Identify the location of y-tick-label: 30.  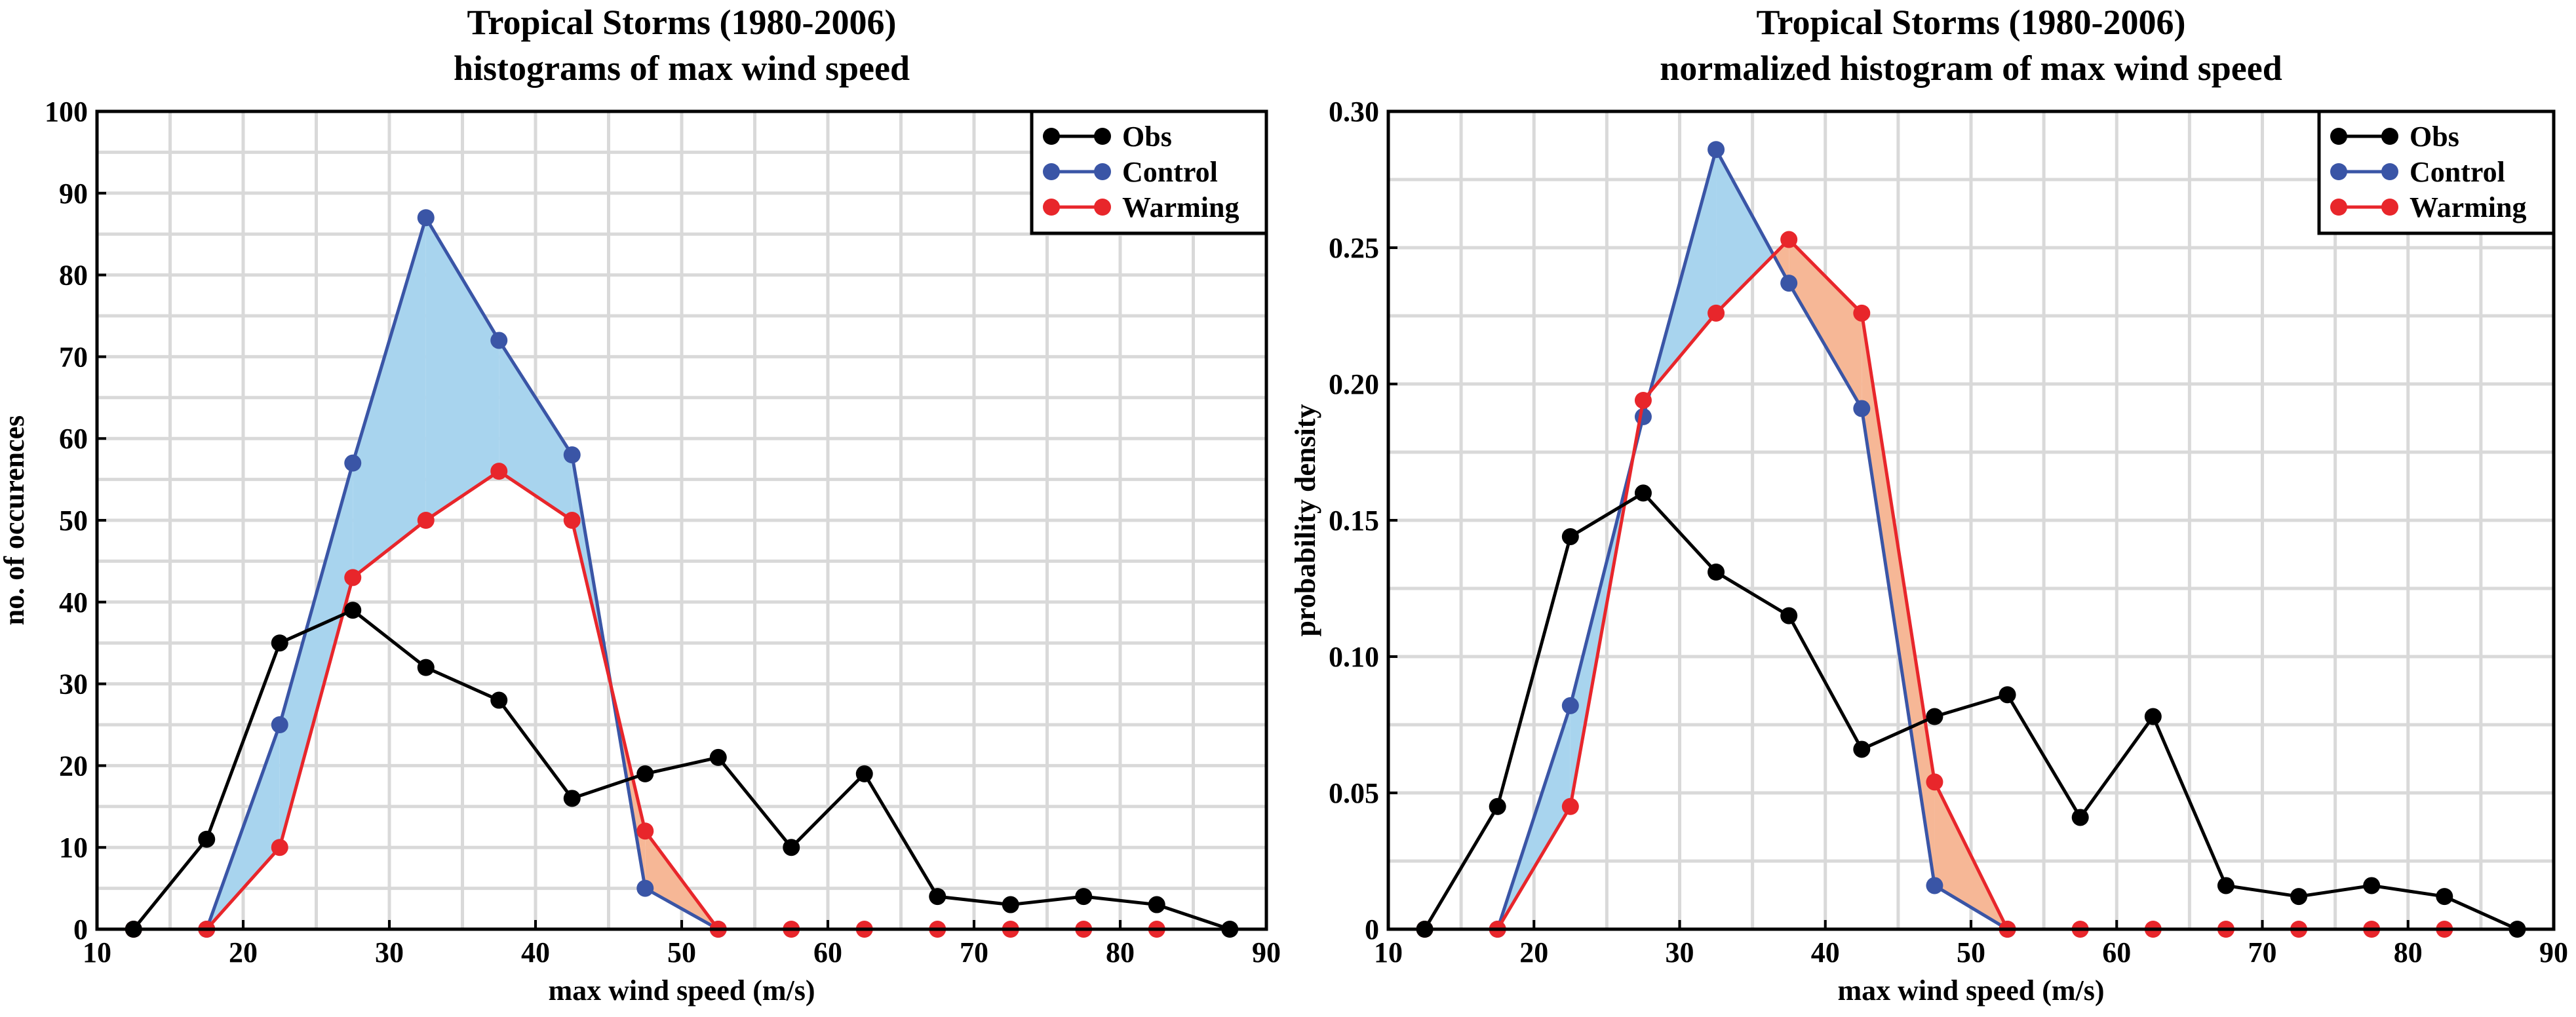
(73, 684).